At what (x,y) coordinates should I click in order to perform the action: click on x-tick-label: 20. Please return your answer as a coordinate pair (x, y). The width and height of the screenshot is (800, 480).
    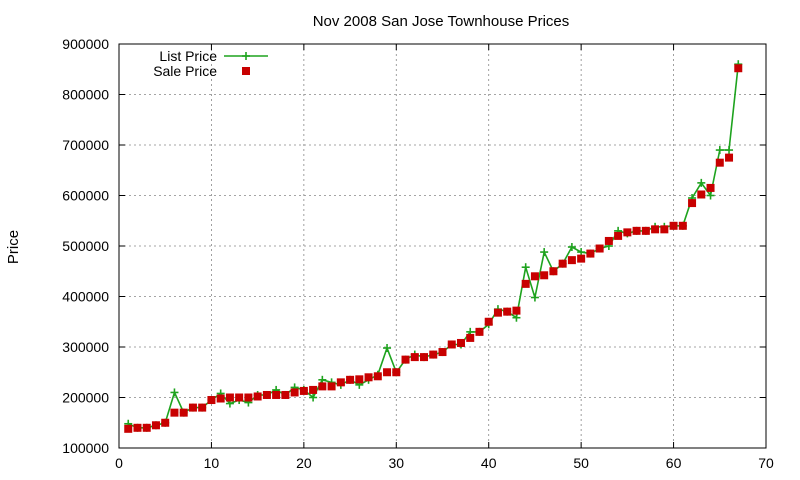
    Looking at the image, I should click on (304, 463).